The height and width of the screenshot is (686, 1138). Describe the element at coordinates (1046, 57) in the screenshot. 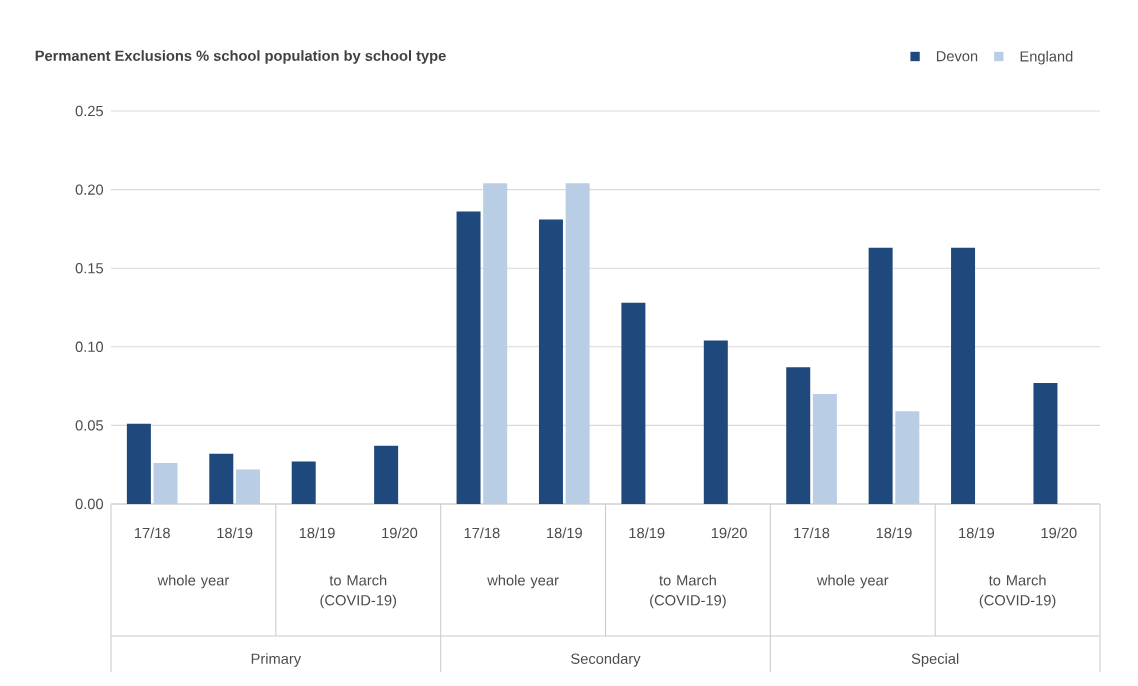

I see `legend-label: England` at that location.